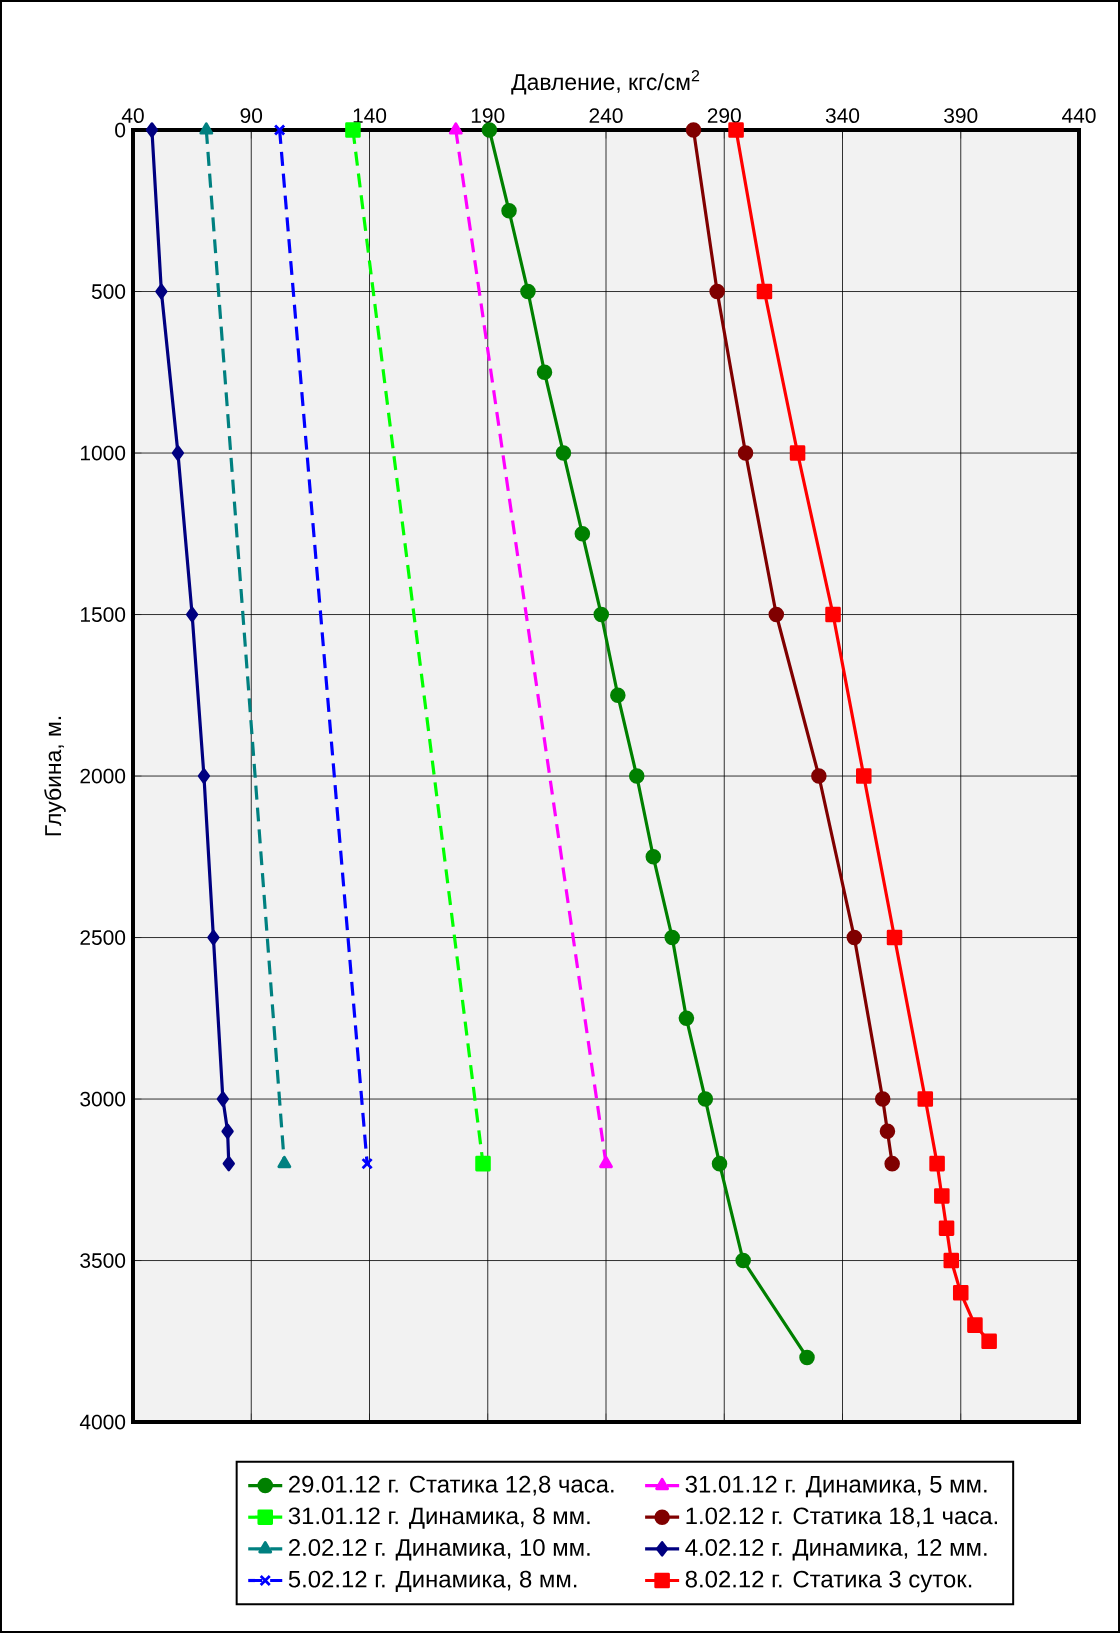 The width and height of the screenshot is (1120, 1633). What do you see at coordinates (439, 1550) in the screenshot?
I see `legend-label: 2.02.12 г. Динамика, 10 мм.` at bounding box center [439, 1550].